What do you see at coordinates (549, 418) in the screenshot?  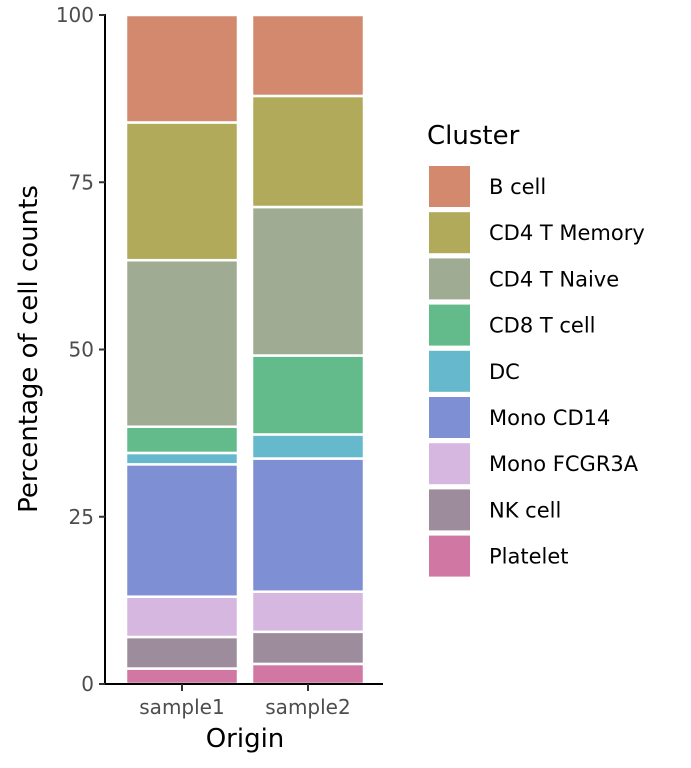 I see `legend-label: Mono CD14` at bounding box center [549, 418].